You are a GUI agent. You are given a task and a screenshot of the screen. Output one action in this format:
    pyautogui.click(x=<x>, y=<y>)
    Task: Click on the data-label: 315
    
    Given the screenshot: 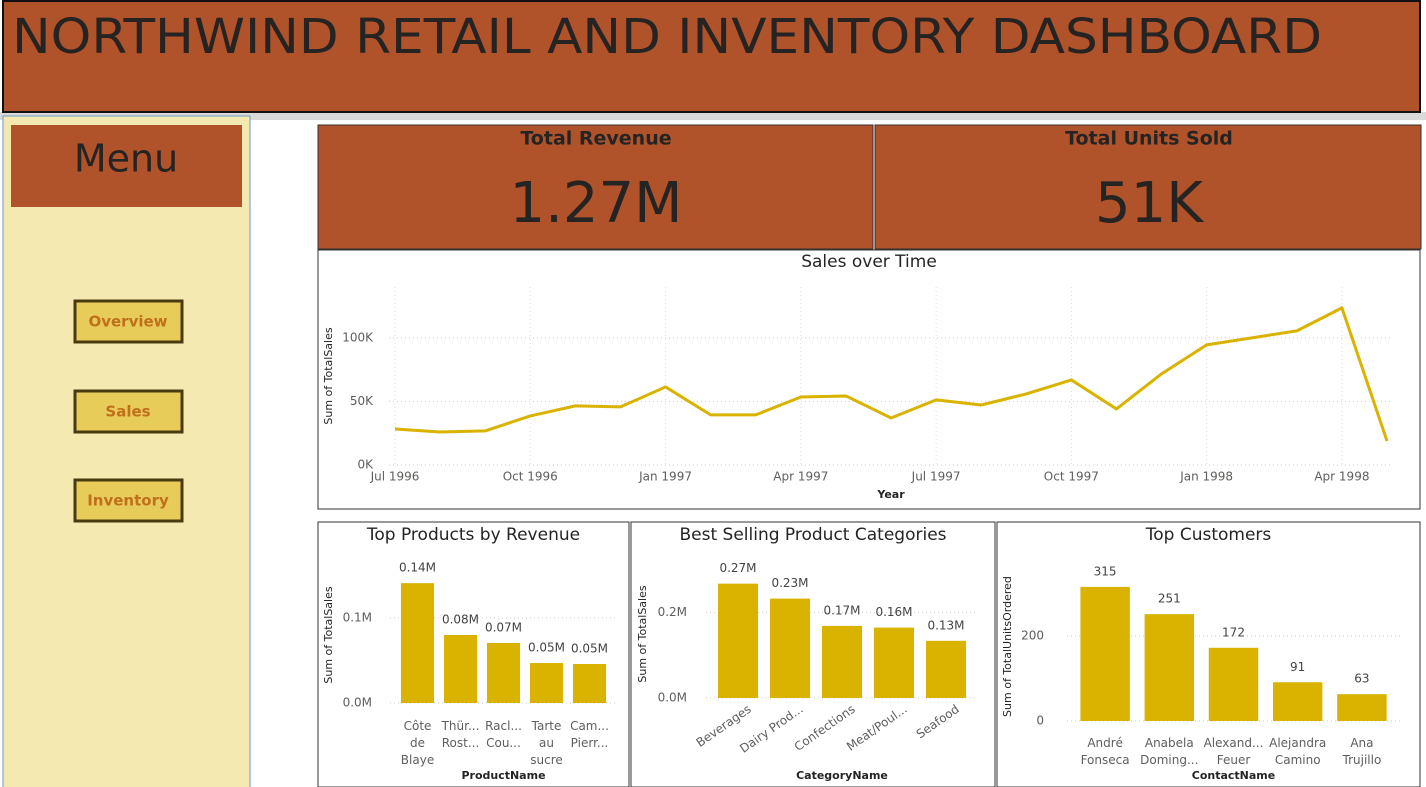 What is the action you would take?
    pyautogui.click(x=1105, y=571)
    